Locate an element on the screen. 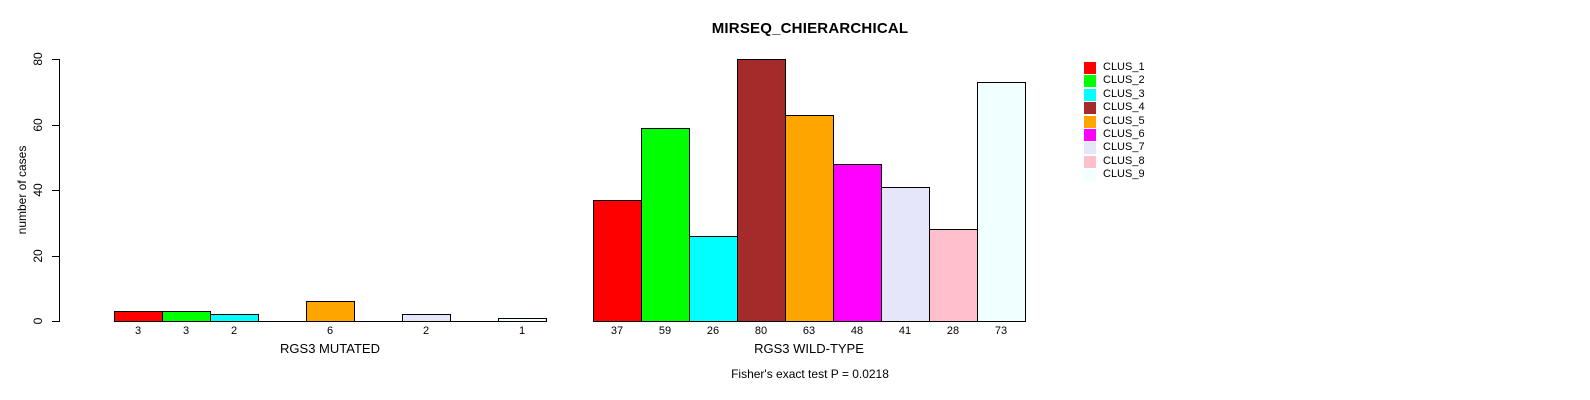  fisher-test-annotation: Fisher's exact test P = 0.0218 is located at coordinates (810, 374).